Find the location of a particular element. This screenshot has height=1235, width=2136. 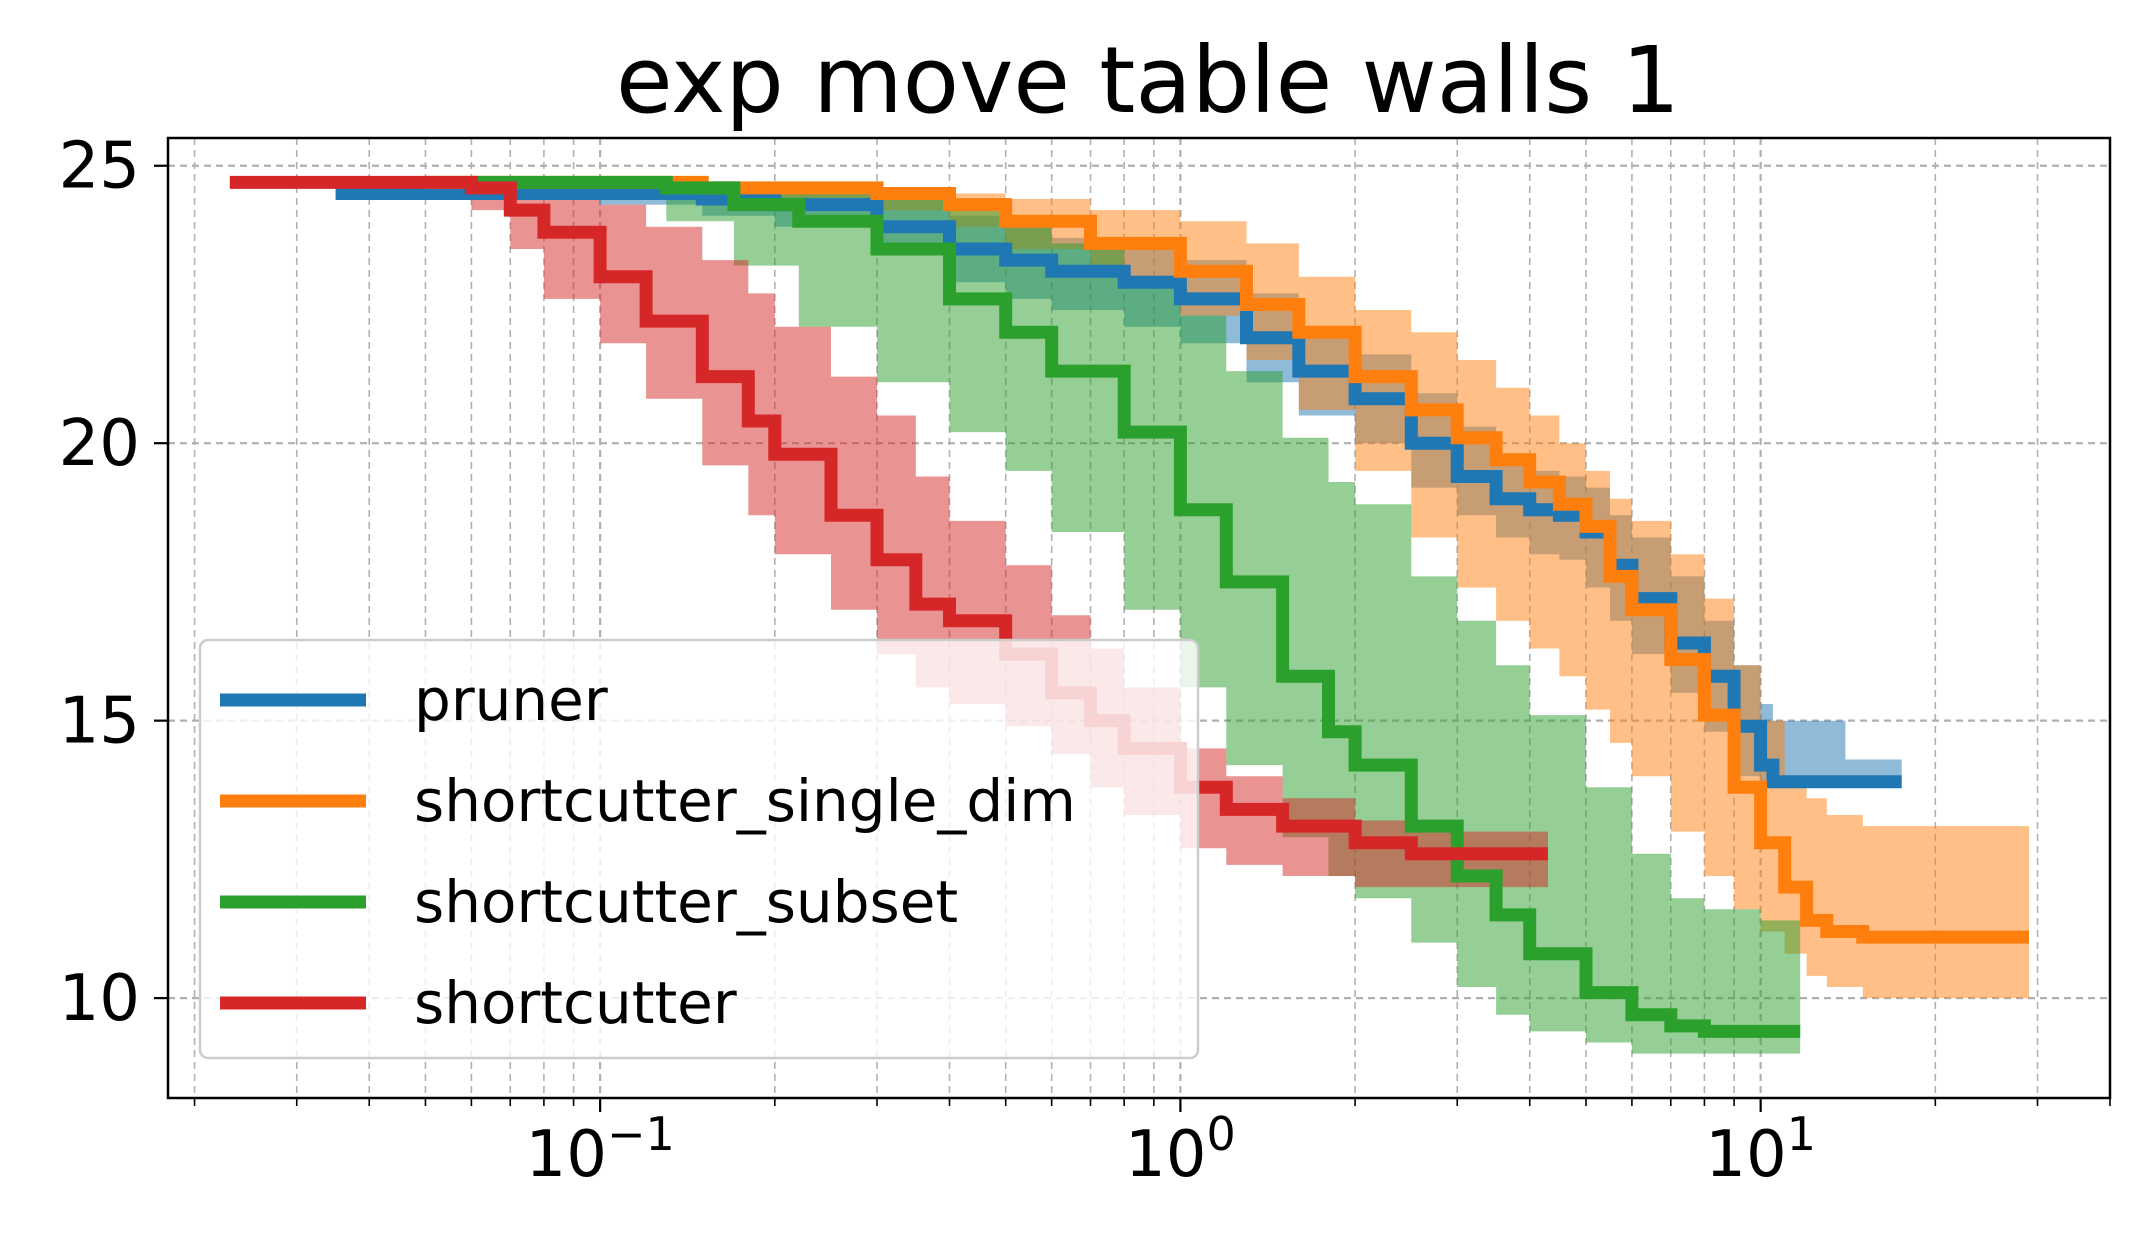

legend-label-pruner: pruner is located at coordinates (511, 700).